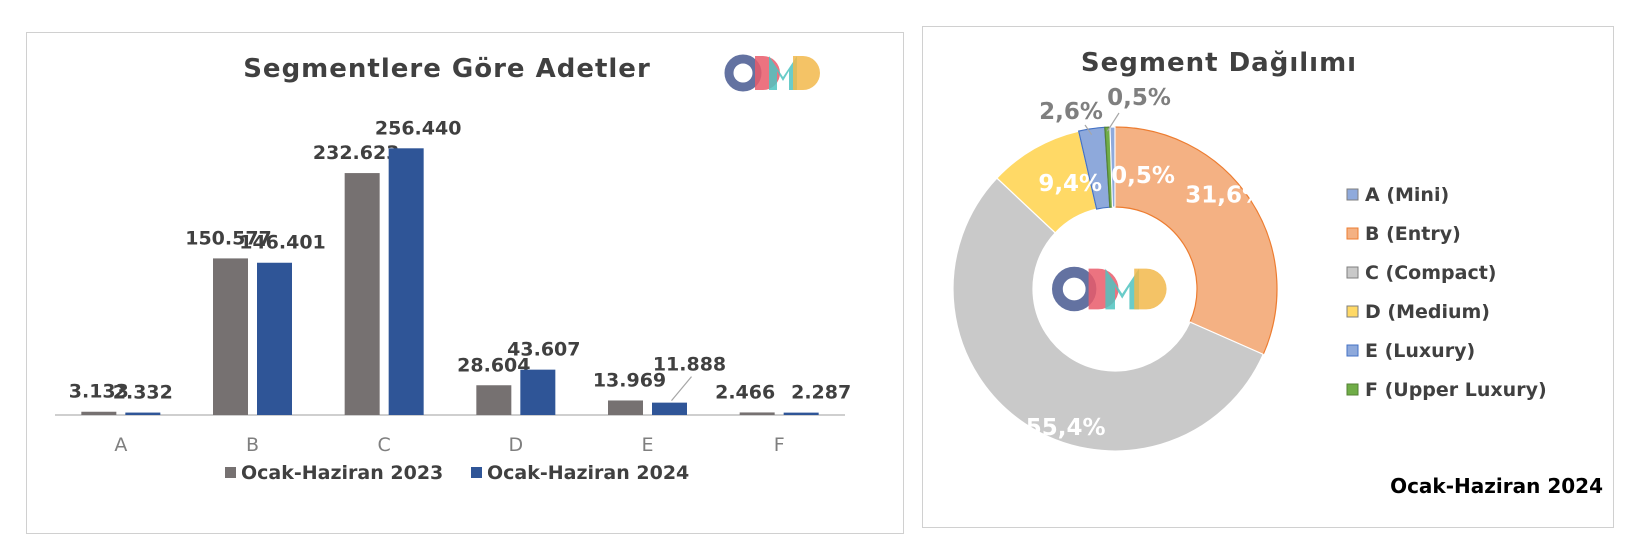 This screenshot has height=550, width=1630. What do you see at coordinates (1456, 390) in the screenshot?
I see `legend-label-f: F (Upper Luxury)` at bounding box center [1456, 390].